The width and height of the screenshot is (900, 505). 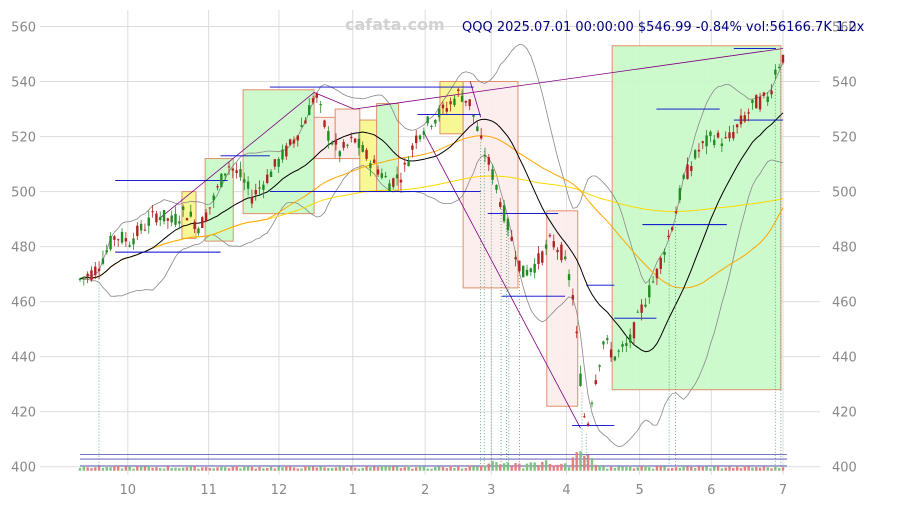 What do you see at coordinates (844, 138) in the screenshot?
I see `y-tick-label-right: 520` at bounding box center [844, 138].